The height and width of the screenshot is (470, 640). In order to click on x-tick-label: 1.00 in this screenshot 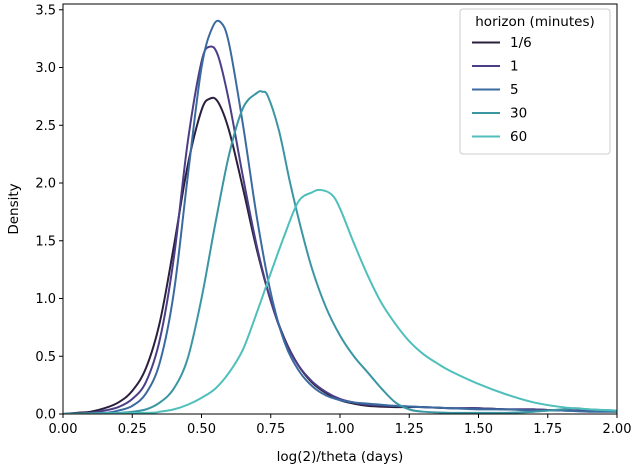, I will do `click(340, 429)`.